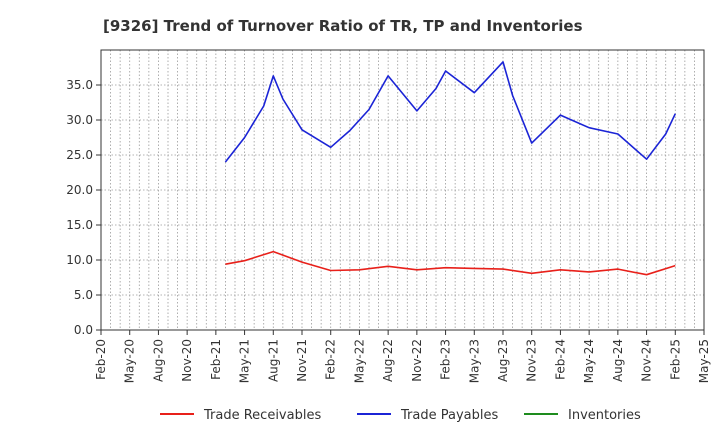  Describe the element at coordinates (245, 361) in the screenshot. I see `x-tick-label: May-21` at that location.